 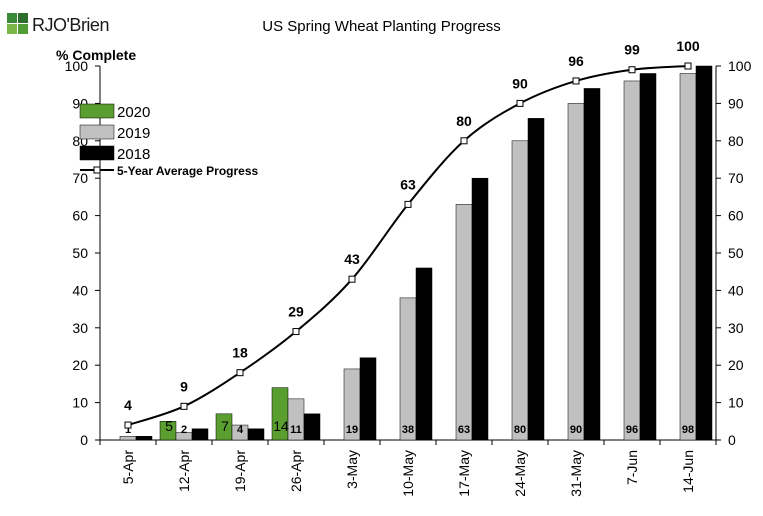 I want to click on x-tick-label: 10-May, so click(x=408, y=473).